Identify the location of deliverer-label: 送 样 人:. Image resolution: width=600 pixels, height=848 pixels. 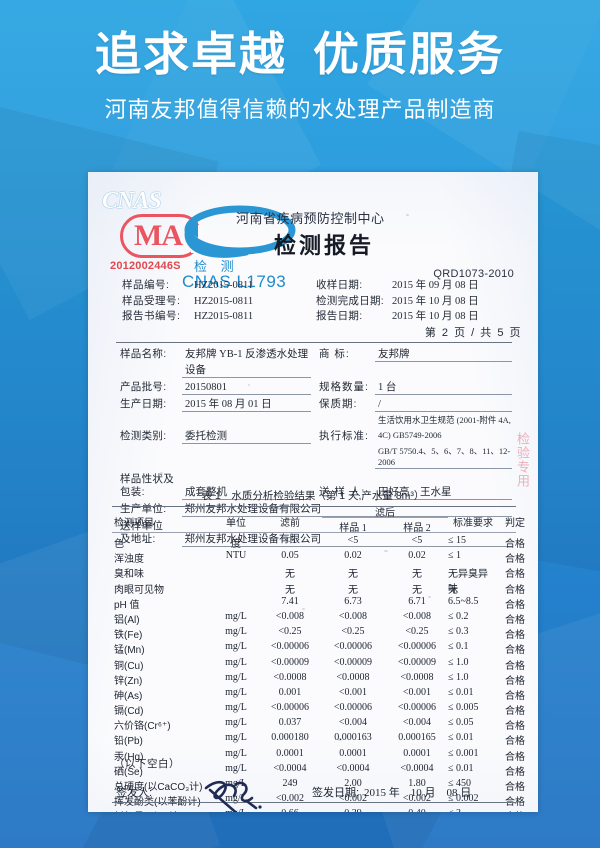
(342, 492).